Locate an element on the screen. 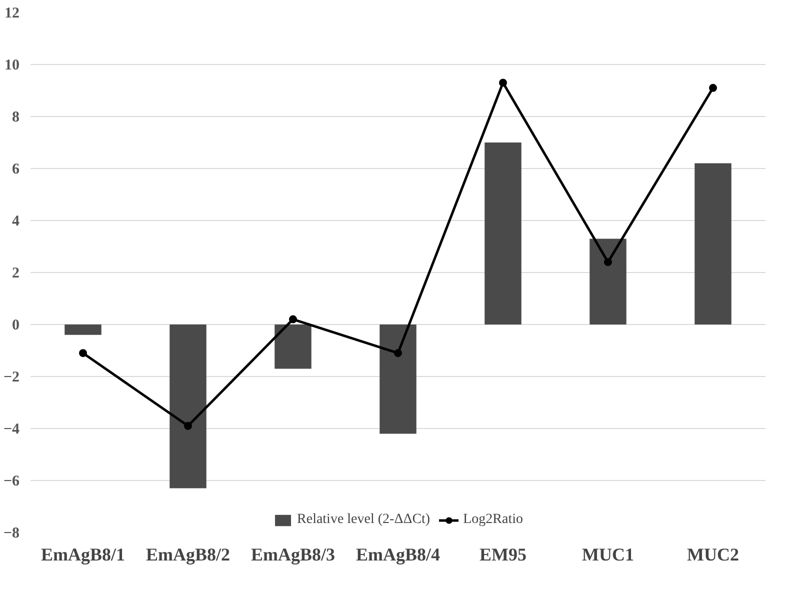 Image resolution: width=802 pixels, height=611 pixels. x-tick-label: EM95 is located at coordinates (503, 554).